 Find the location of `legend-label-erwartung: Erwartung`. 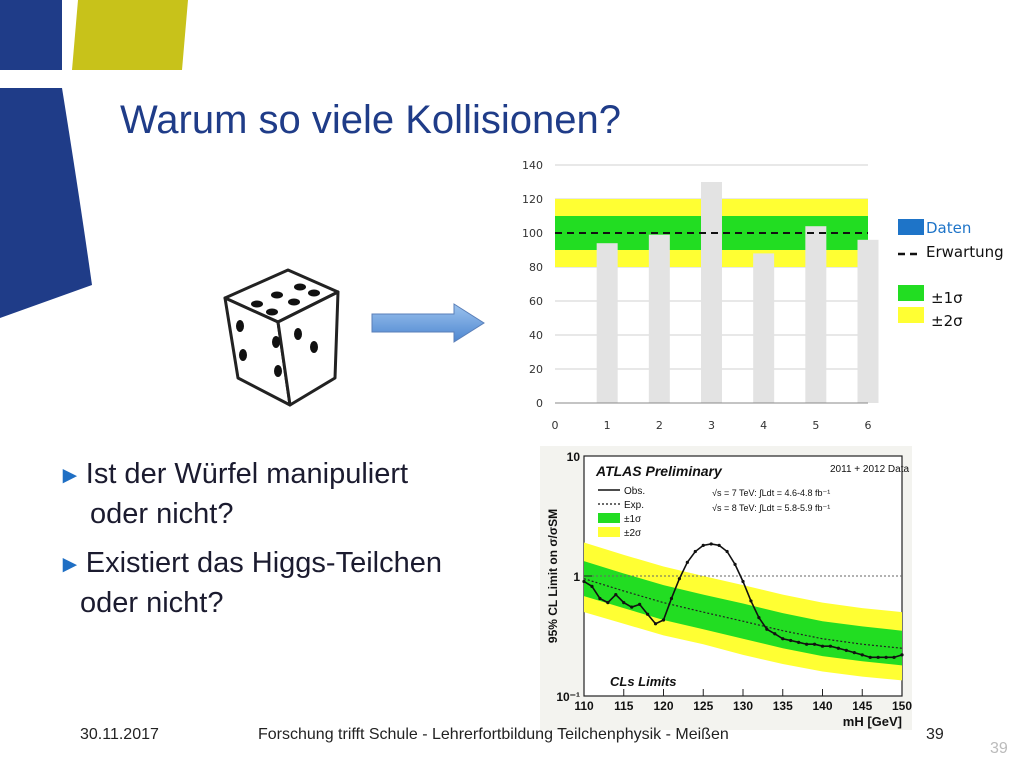

legend-label-erwartung: Erwartung is located at coordinates (965, 252).